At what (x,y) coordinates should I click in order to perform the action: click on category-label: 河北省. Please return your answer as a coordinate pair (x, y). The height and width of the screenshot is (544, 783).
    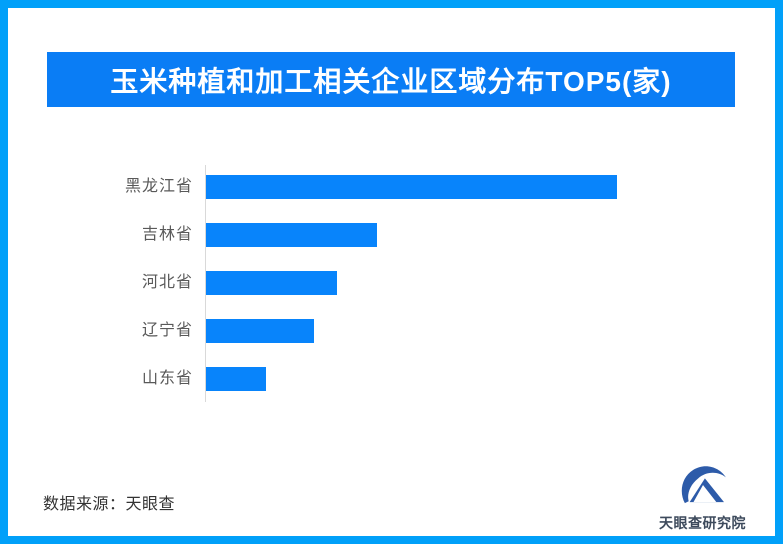
    Looking at the image, I should click on (167, 282).